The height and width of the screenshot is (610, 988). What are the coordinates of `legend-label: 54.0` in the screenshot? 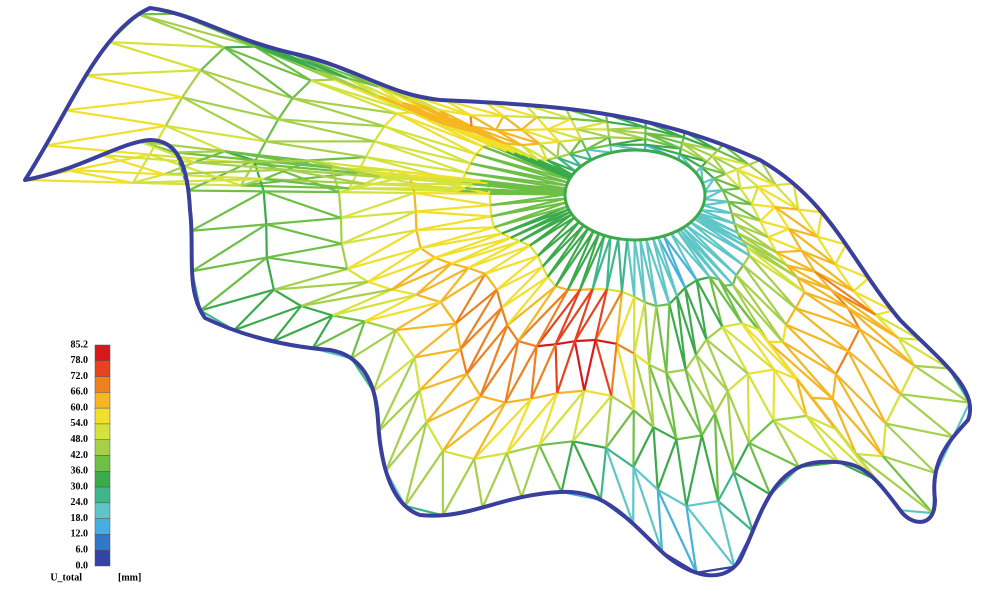 It's located at (80, 423).